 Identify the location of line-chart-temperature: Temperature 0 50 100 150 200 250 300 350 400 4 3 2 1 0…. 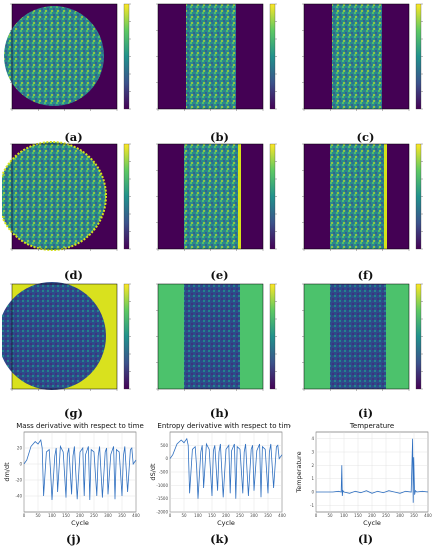
(363, 474).